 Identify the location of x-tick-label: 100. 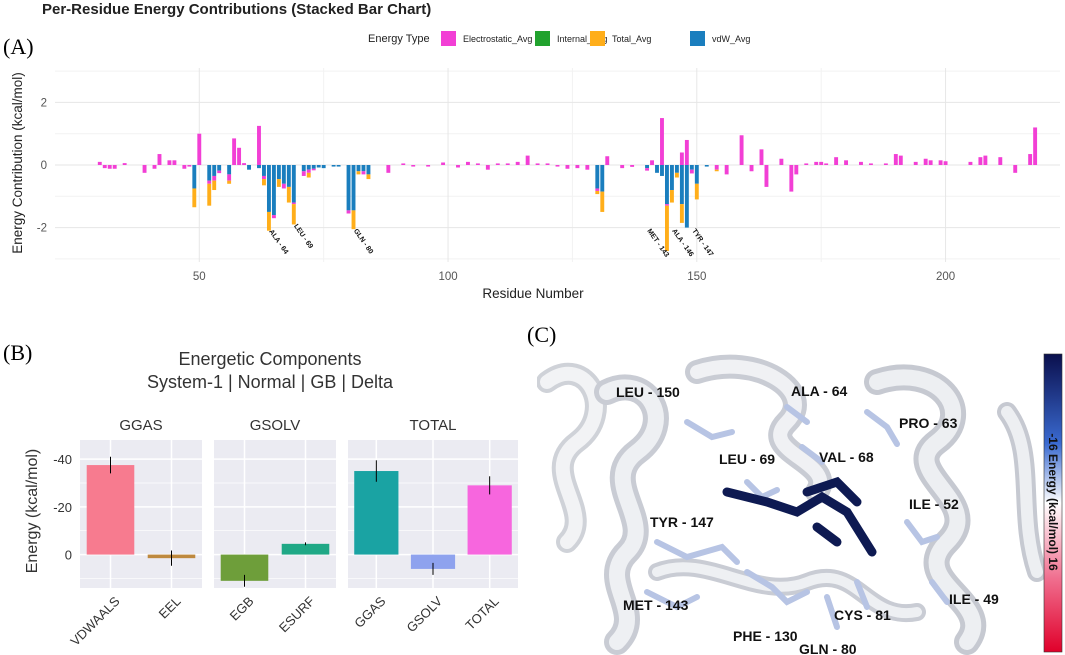
(447, 277).